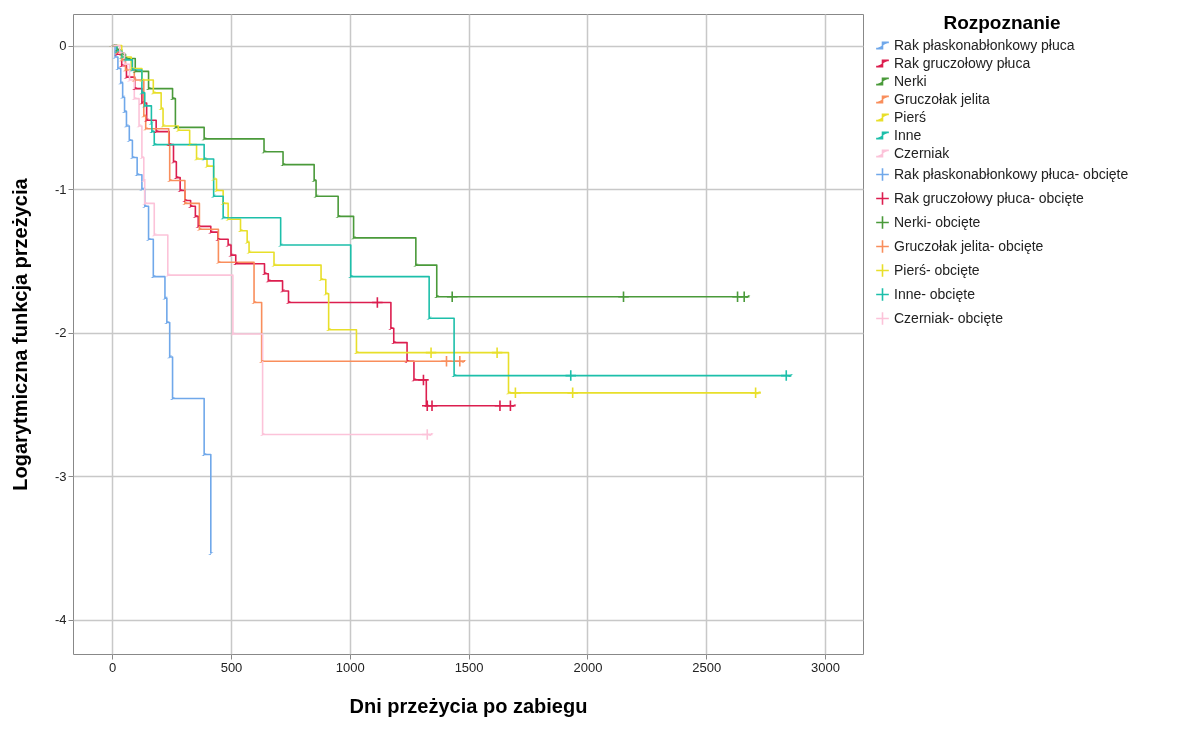 The image size is (1199, 745). I want to click on y-tick-label: -1, so click(60, 189).